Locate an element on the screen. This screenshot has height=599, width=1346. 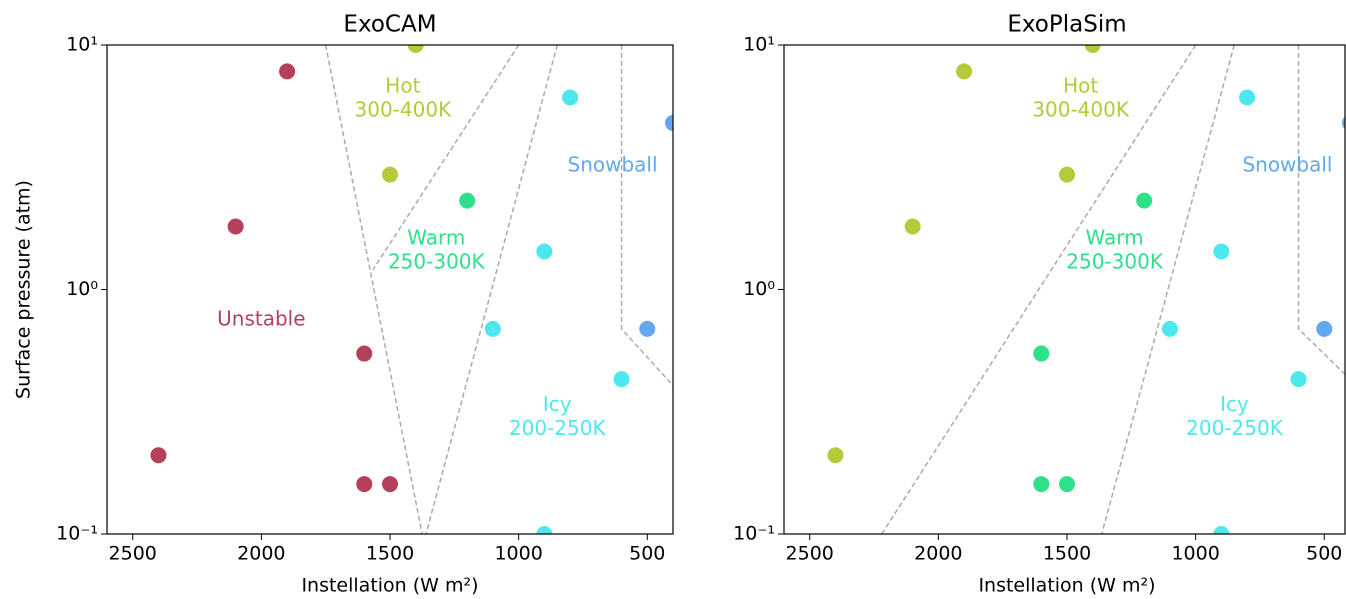
chart-title: ExoPlaSim is located at coordinates (1066, 25).